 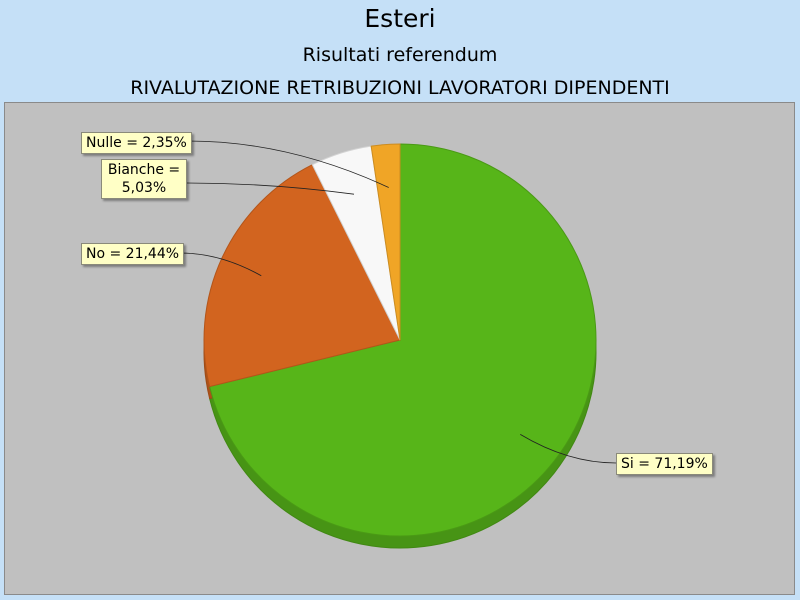 What do you see at coordinates (144, 188) in the screenshot?
I see `label-bianche-line2: 5,03%` at bounding box center [144, 188].